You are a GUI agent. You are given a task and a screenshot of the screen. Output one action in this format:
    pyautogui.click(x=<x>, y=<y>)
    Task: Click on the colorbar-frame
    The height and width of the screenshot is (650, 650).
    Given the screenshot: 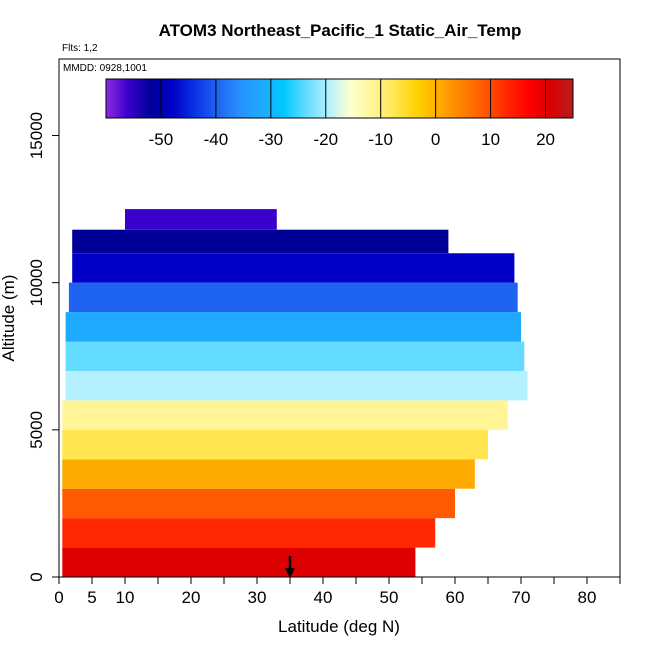 What is the action you would take?
    pyautogui.click(x=339, y=98)
    